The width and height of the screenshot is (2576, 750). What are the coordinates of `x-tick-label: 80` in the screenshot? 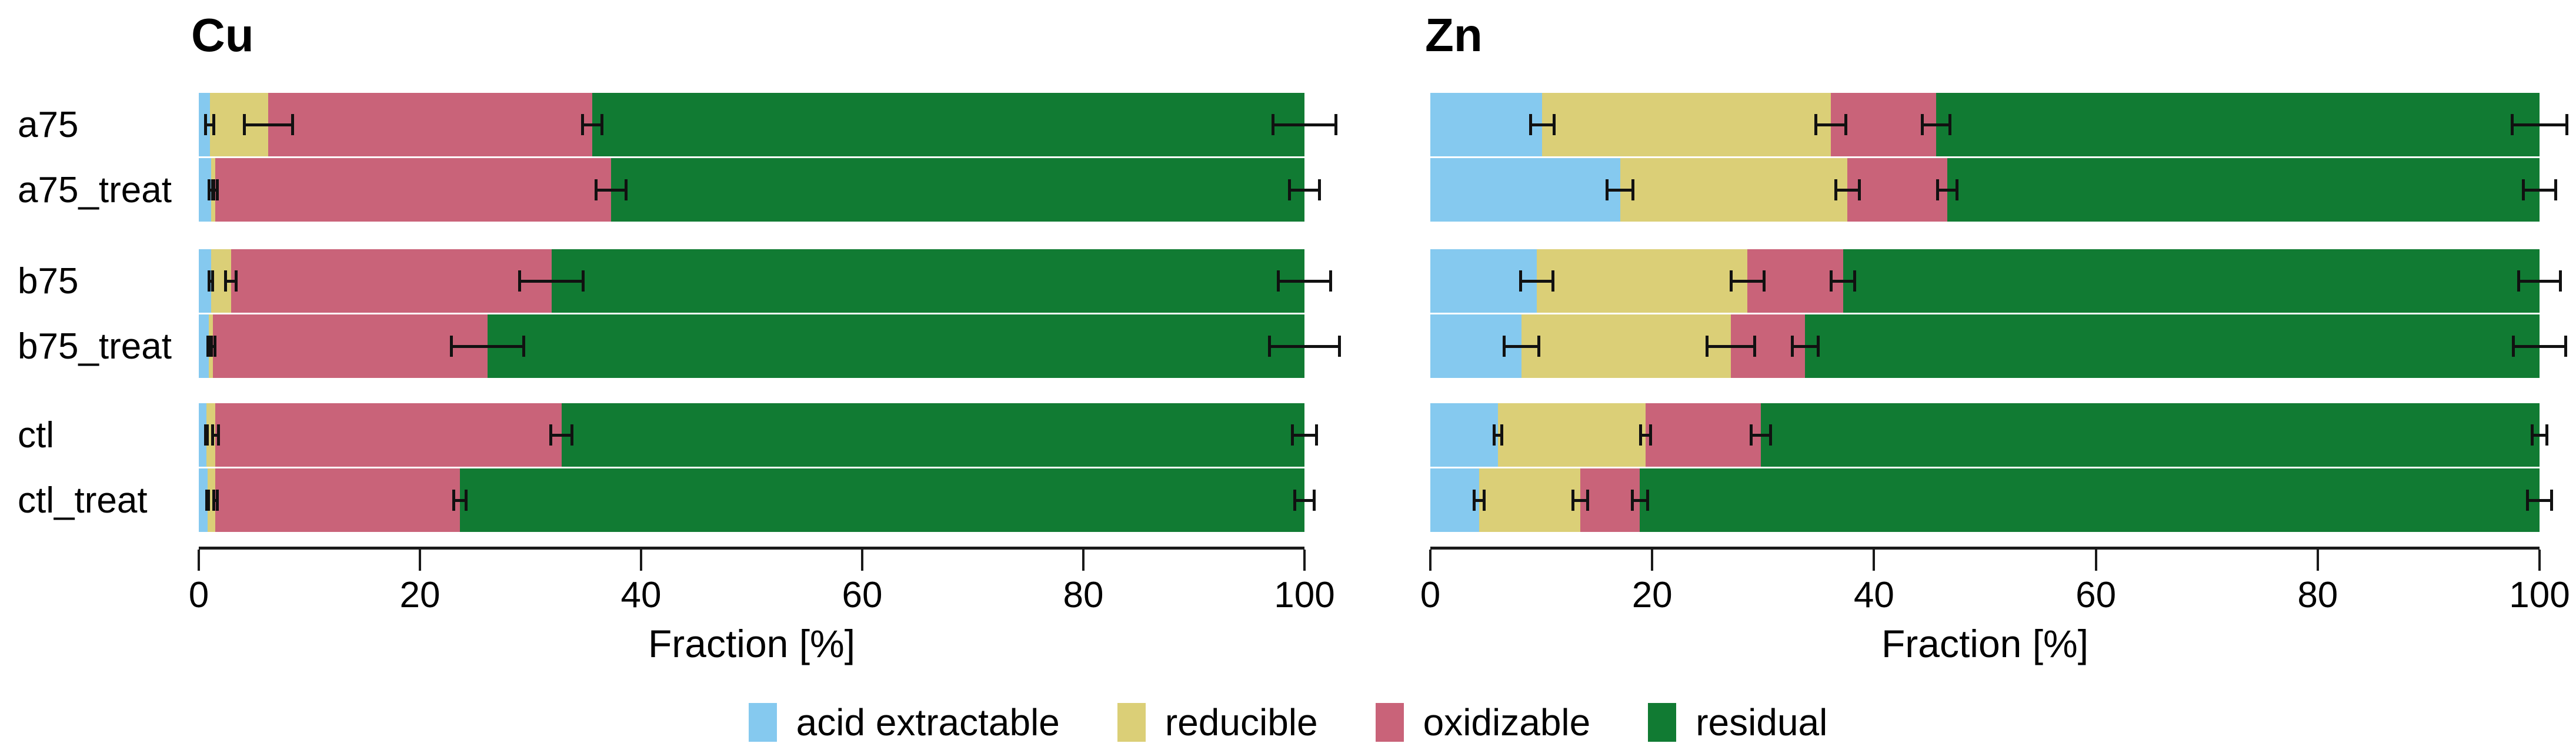 It's located at (2317, 595).